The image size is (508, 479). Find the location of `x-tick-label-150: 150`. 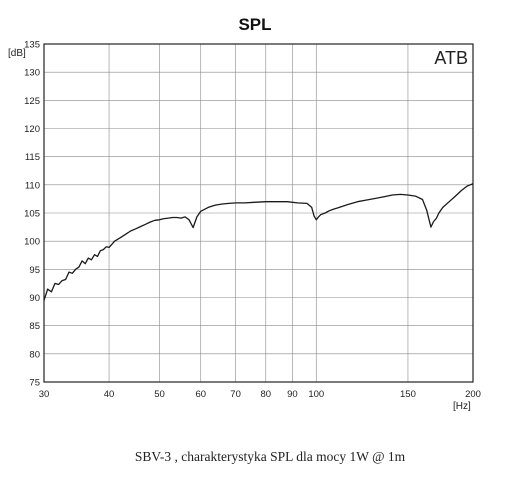

x-tick-label-150: 150 is located at coordinates (408, 394).